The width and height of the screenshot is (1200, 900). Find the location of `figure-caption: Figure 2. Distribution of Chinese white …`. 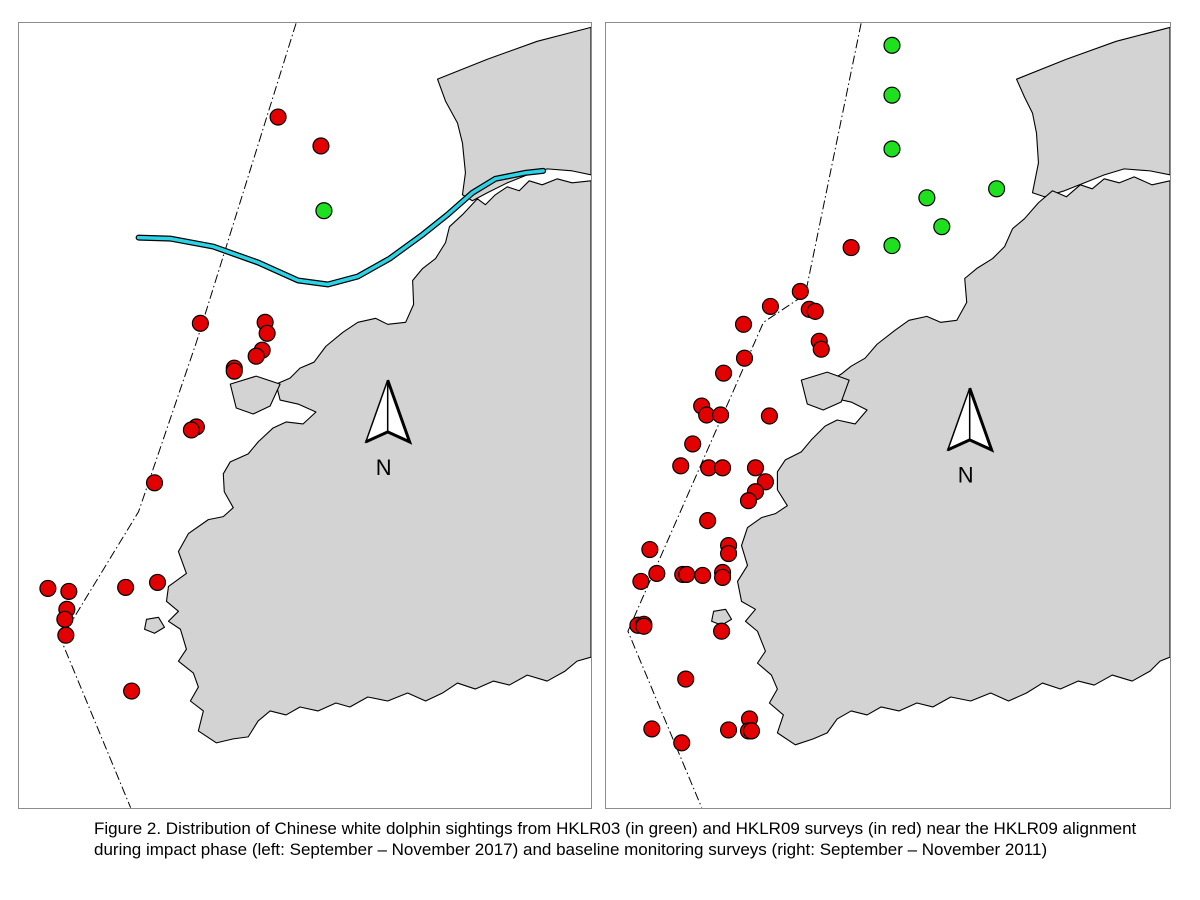

figure-caption: Figure 2. Distribution of Chinese white … is located at coordinates (615, 839).